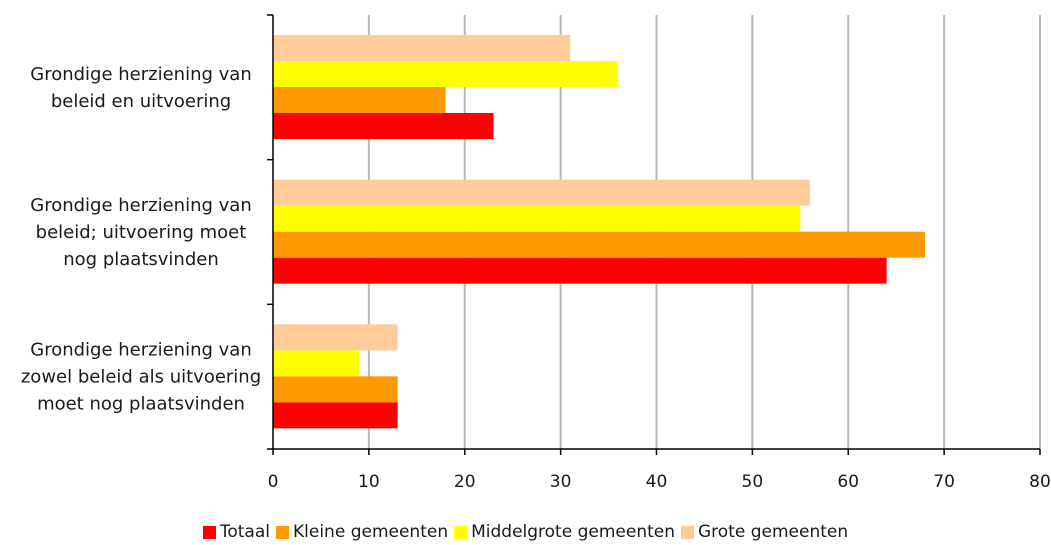  I want to click on legend-label-middelgrote: Middelgrote gemeenten, so click(573, 532).